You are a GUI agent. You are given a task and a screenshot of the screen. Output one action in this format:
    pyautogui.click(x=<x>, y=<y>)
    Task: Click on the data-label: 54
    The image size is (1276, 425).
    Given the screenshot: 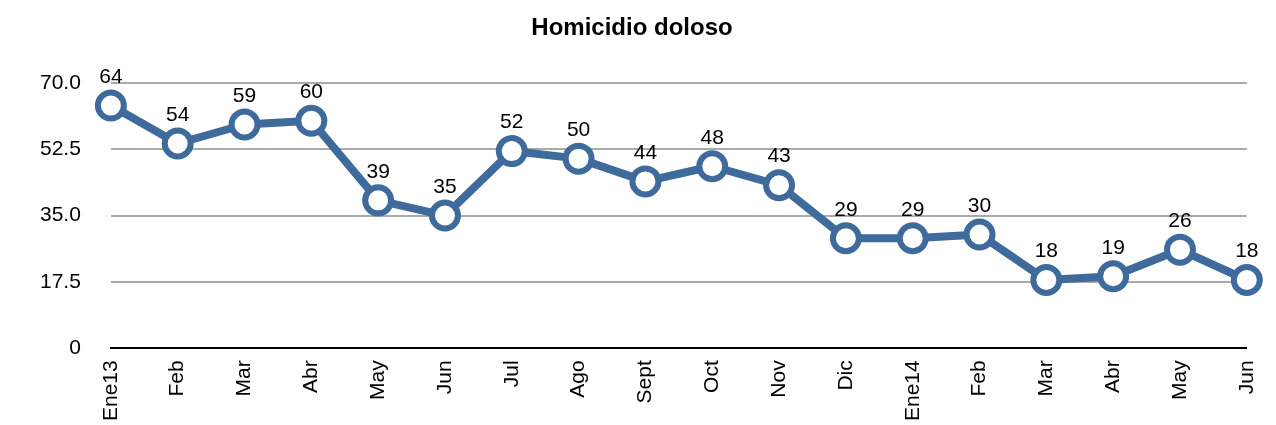 What is the action you would take?
    pyautogui.click(x=178, y=113)
    